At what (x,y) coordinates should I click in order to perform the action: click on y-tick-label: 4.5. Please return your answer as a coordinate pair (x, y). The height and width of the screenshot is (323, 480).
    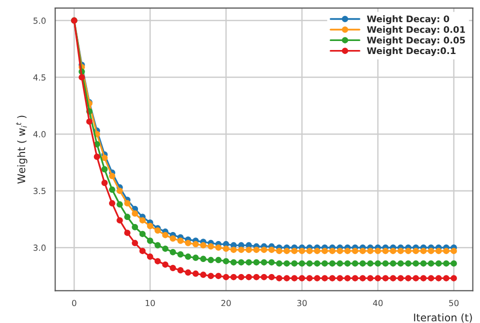
    Looking at the image, I should click on (39, 77).